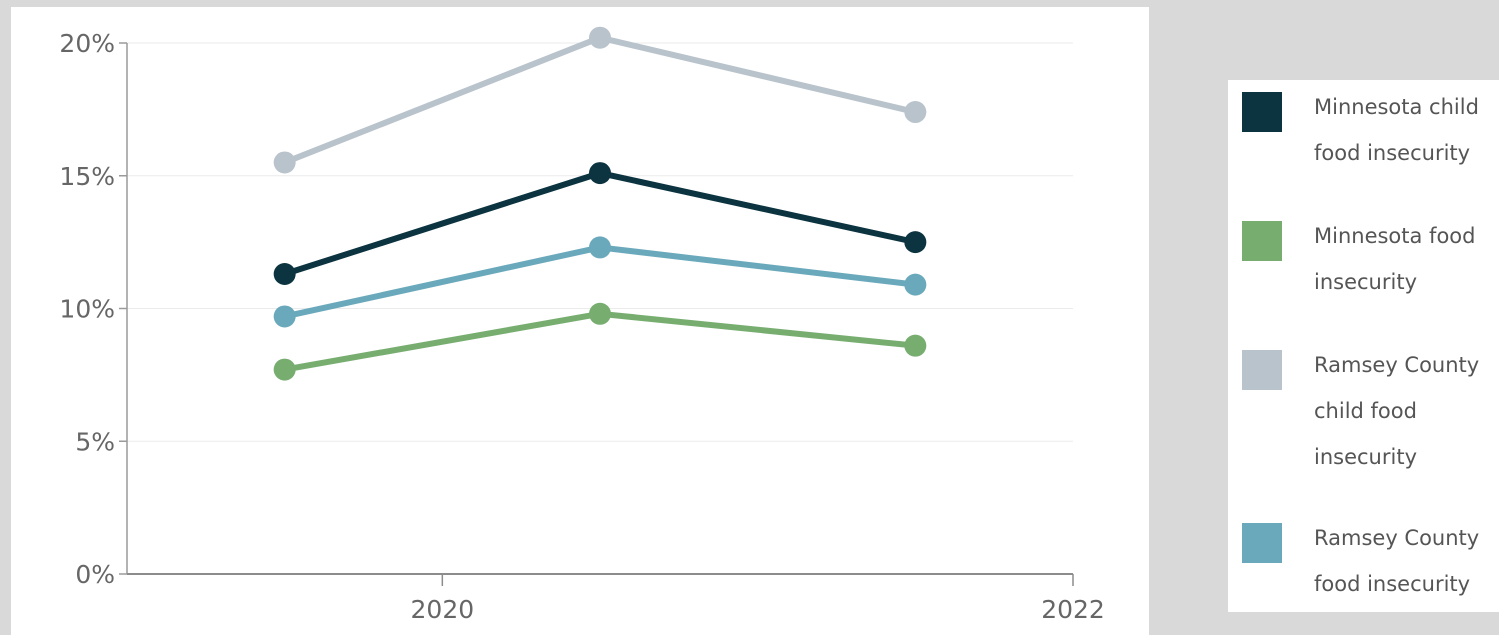  What do you see at coordinates (87, 176) in the screenshot?
I see `y-tick-label: 15%` at bounding box center [87, 176].